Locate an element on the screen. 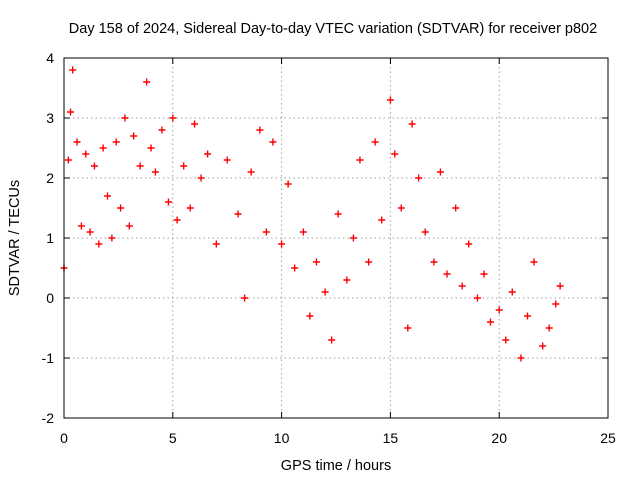 This screenshot has height=480, width=640. y-tick-label: -2 is located at coordinates (48, 418).